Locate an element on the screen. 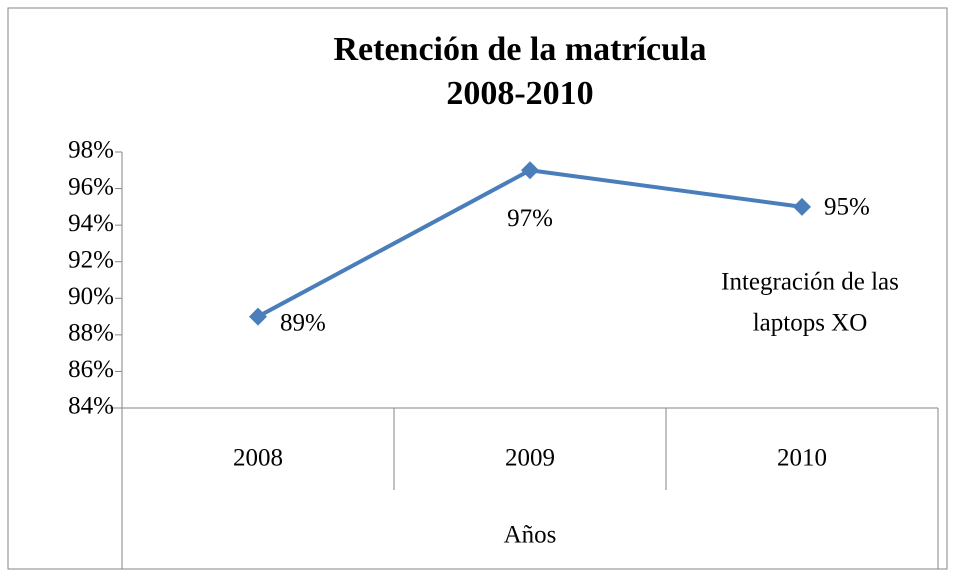 The width and height of the screenshot is (956, 578). y-tick-label: 86% is located at coordinates (91, 369).